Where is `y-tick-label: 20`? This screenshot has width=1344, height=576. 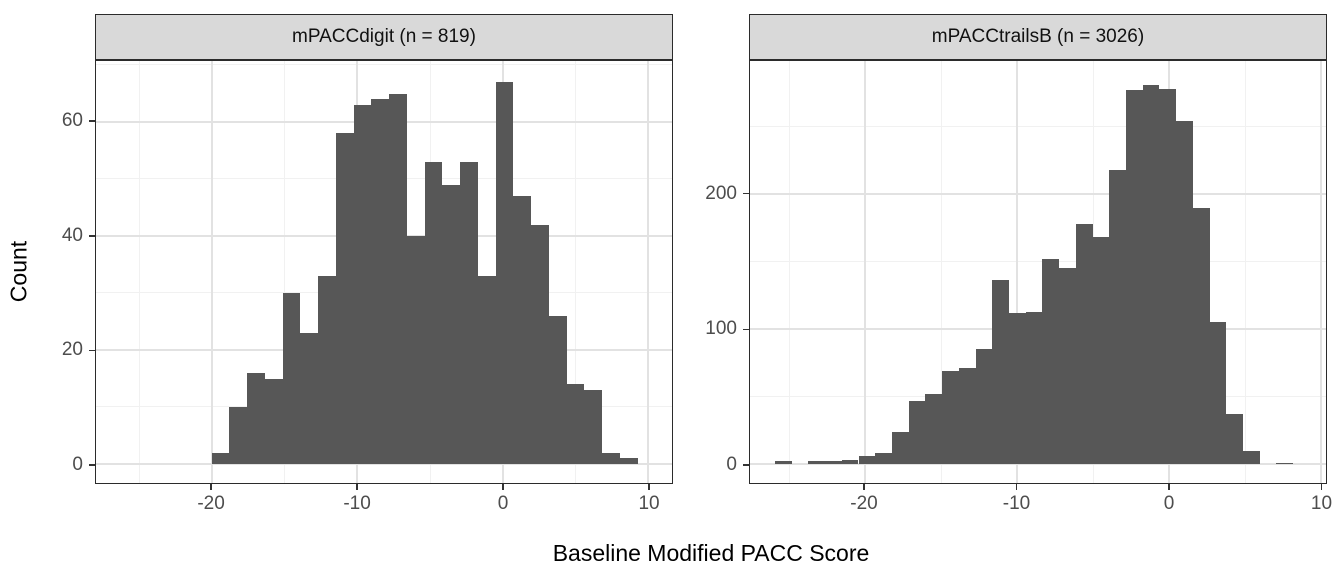
y-tick-label: 20 is located at coordinates (72, 350).